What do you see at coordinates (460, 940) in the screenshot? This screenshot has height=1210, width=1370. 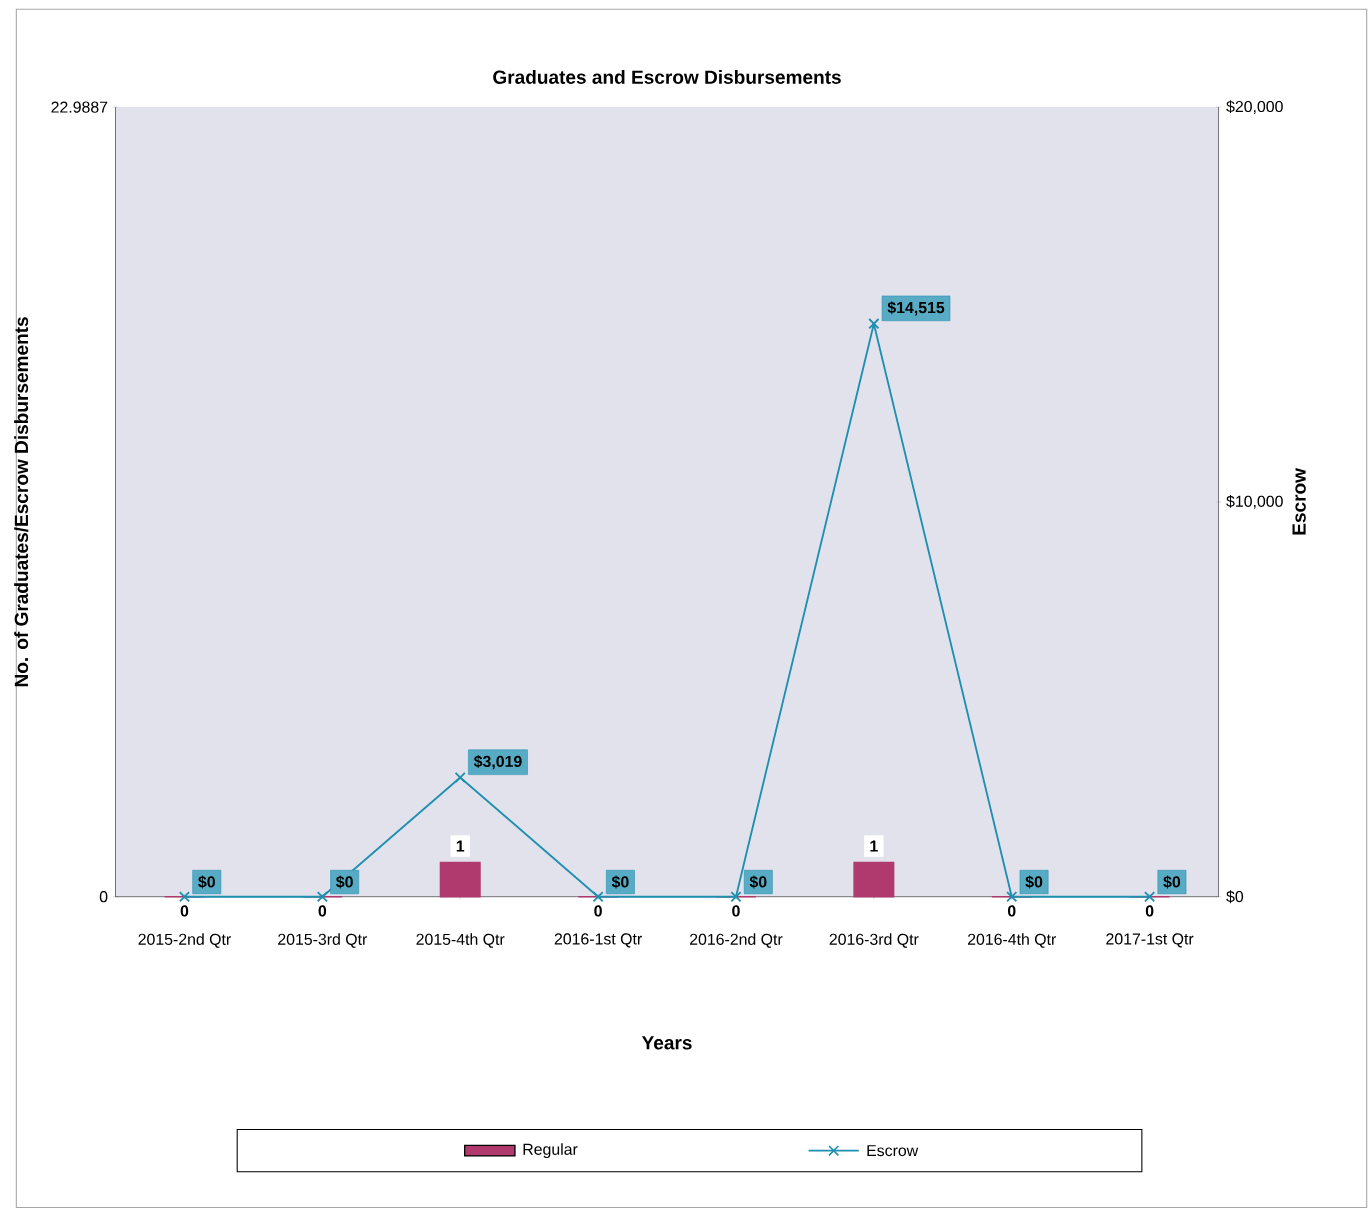 I see `x-tick-label: 2015-4th Qtr` at bounding box center [460, 940].